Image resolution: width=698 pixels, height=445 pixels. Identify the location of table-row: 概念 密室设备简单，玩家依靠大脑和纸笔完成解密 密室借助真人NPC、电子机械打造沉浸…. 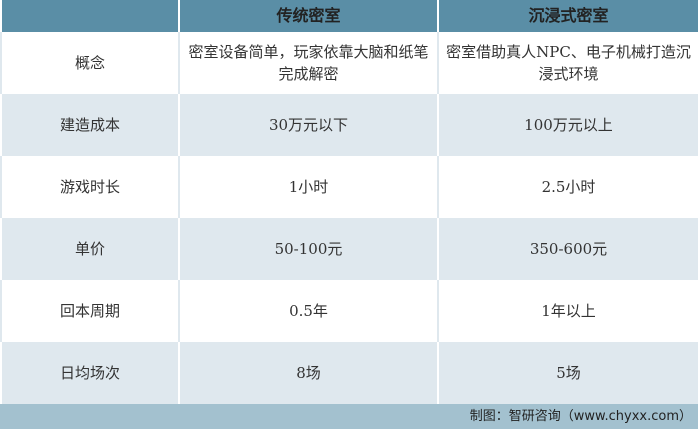
(349, 63).